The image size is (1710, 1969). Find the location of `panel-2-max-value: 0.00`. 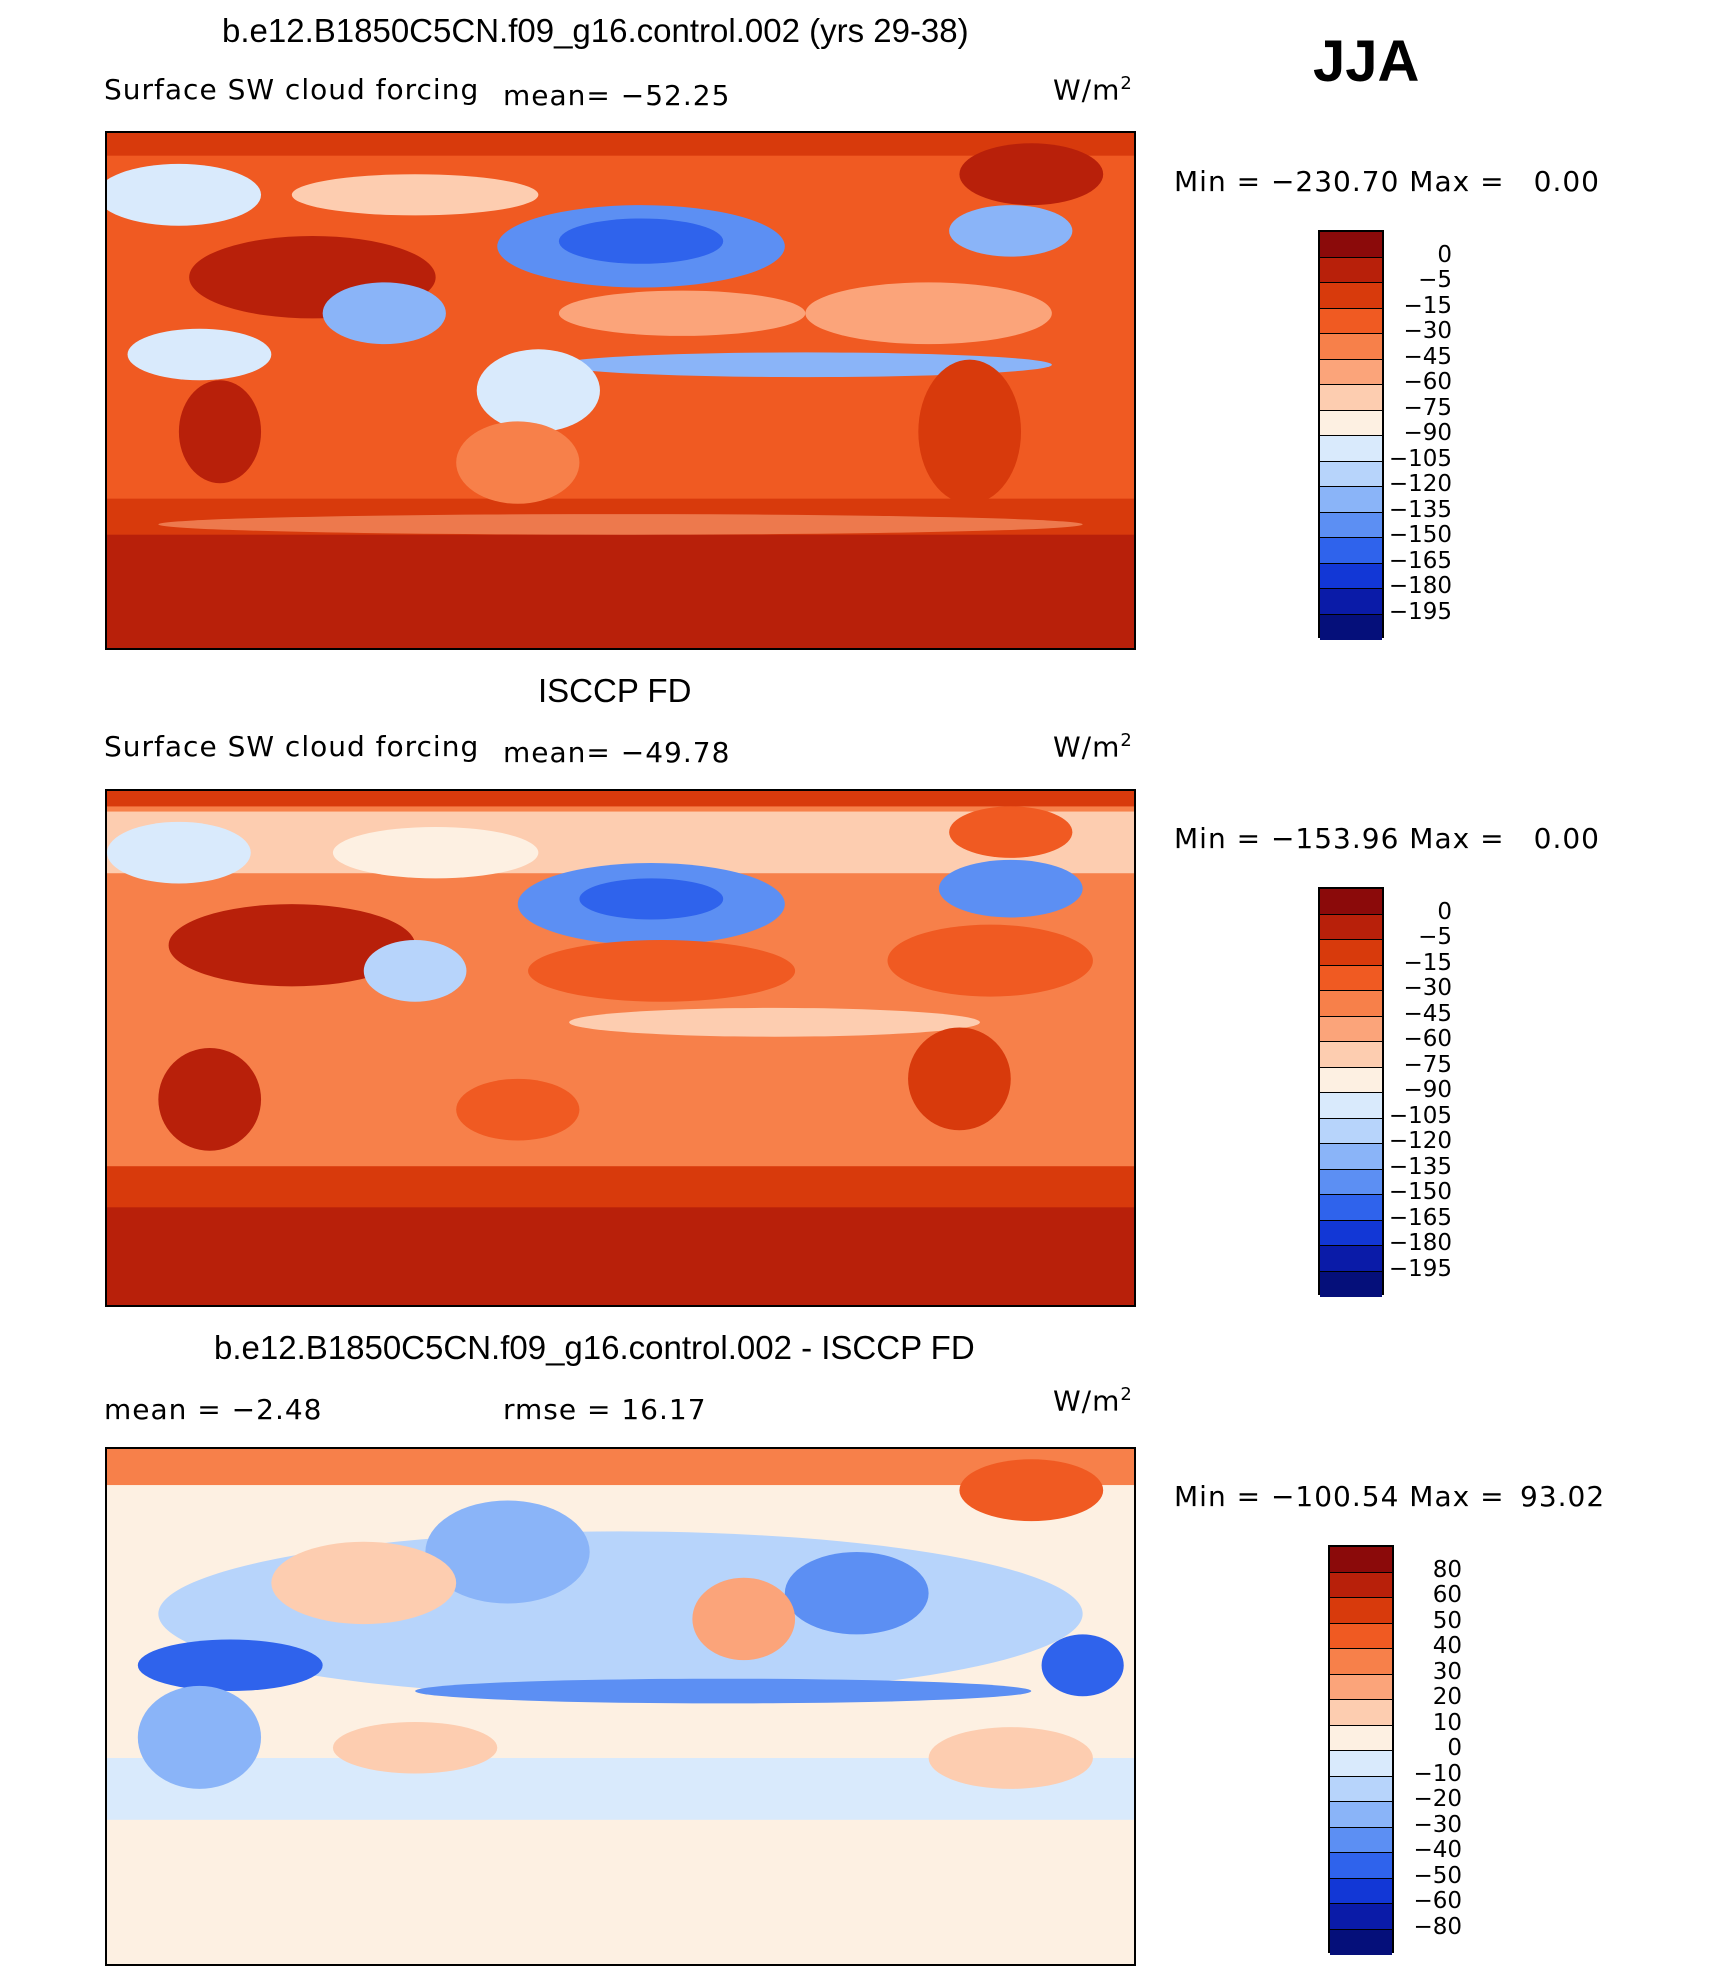

panel-2-max-value: 0.00 is located at coordinates (1566, 838).